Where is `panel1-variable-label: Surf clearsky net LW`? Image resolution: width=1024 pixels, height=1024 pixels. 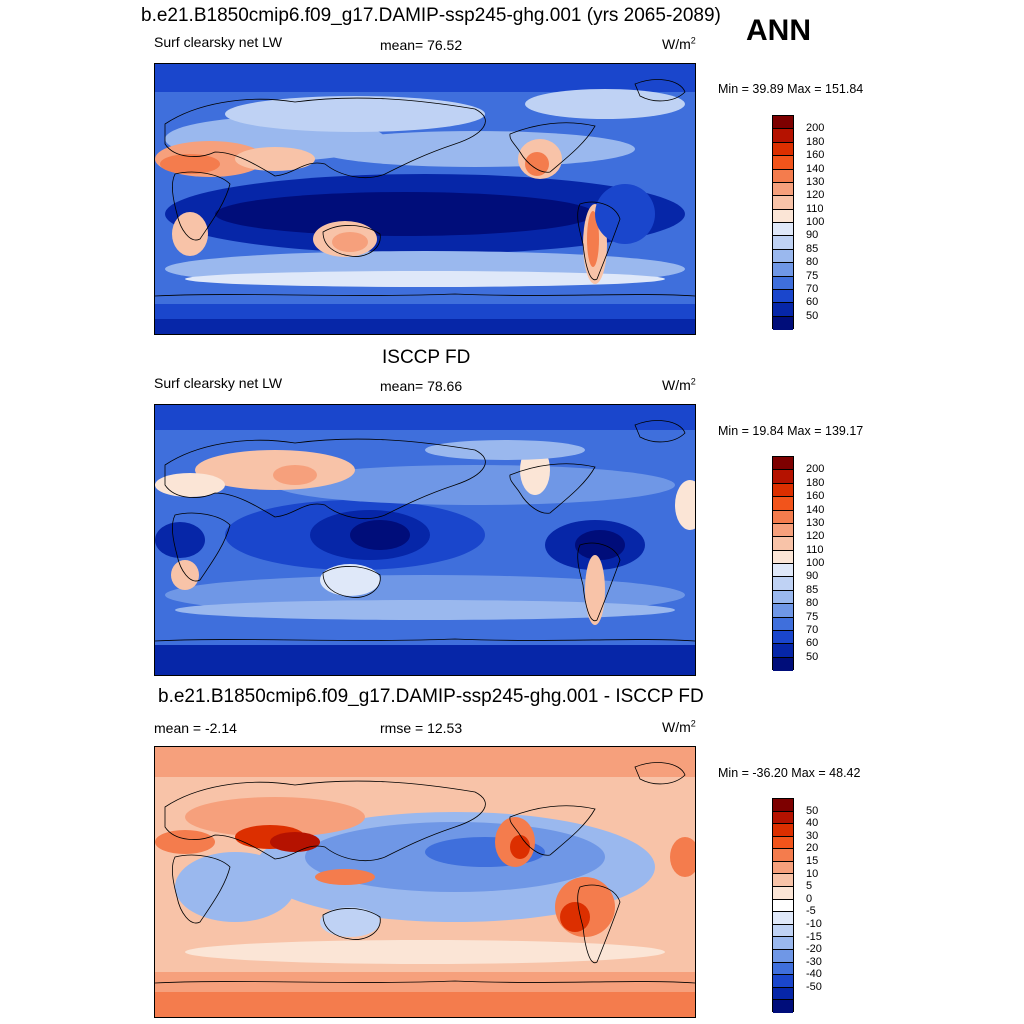 panel1-variable-label: Surf clearsky net LW is located at coordinates (218, 42).